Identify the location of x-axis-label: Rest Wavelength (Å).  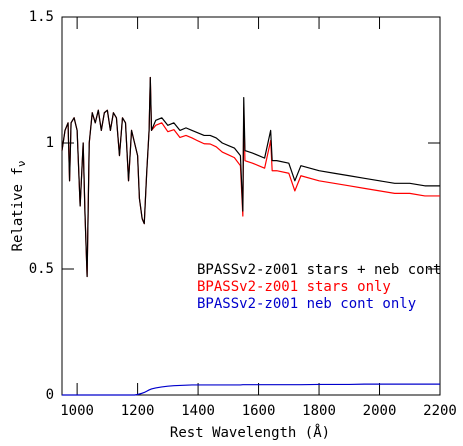
(250, 432).